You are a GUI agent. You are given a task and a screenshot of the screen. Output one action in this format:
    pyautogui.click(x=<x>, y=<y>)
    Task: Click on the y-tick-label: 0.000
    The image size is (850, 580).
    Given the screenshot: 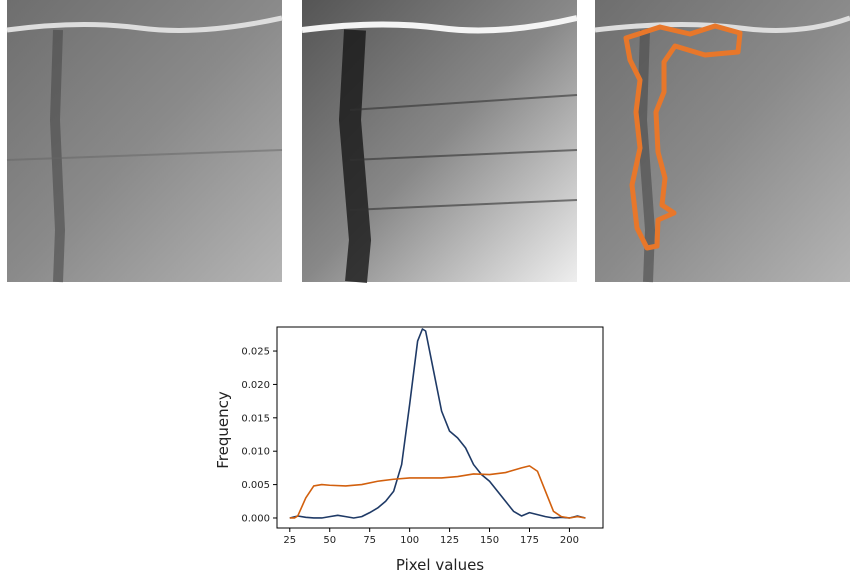 What is the action you would take?
    pyautogui.click(x=255, y=518)
    